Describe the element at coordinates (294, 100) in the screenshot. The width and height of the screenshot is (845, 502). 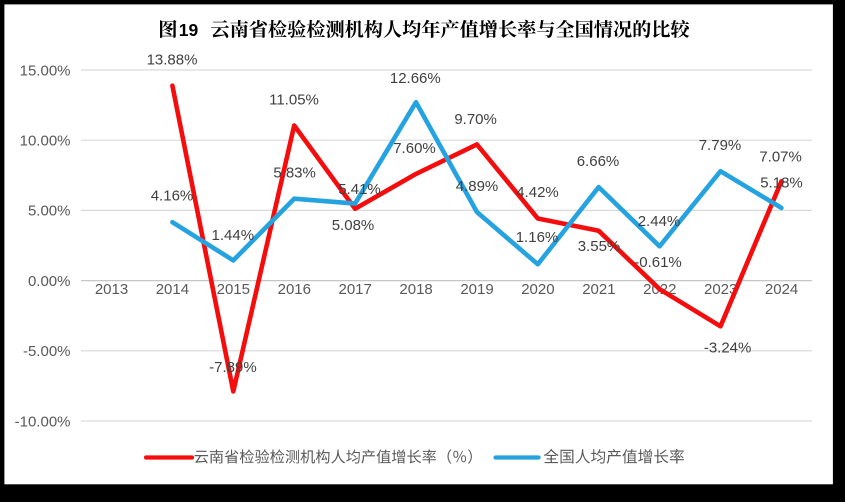
I see `svg-text: 11.05%` at that location.